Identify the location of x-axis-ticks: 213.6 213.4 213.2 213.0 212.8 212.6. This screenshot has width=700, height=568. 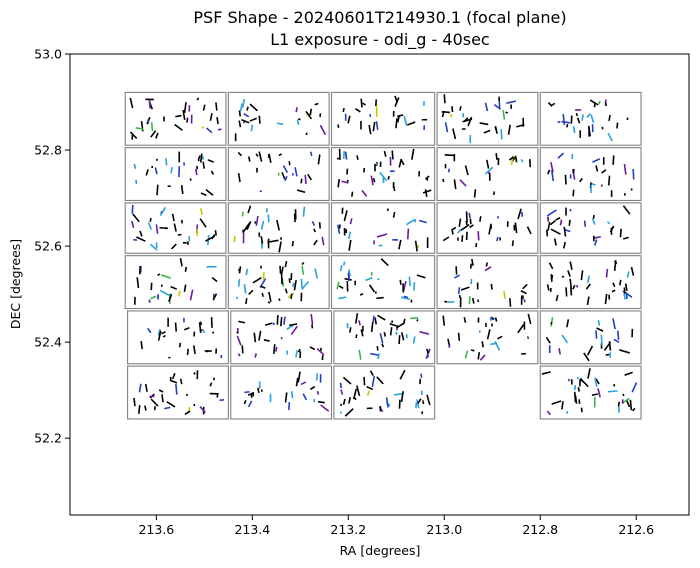
(396, 526).